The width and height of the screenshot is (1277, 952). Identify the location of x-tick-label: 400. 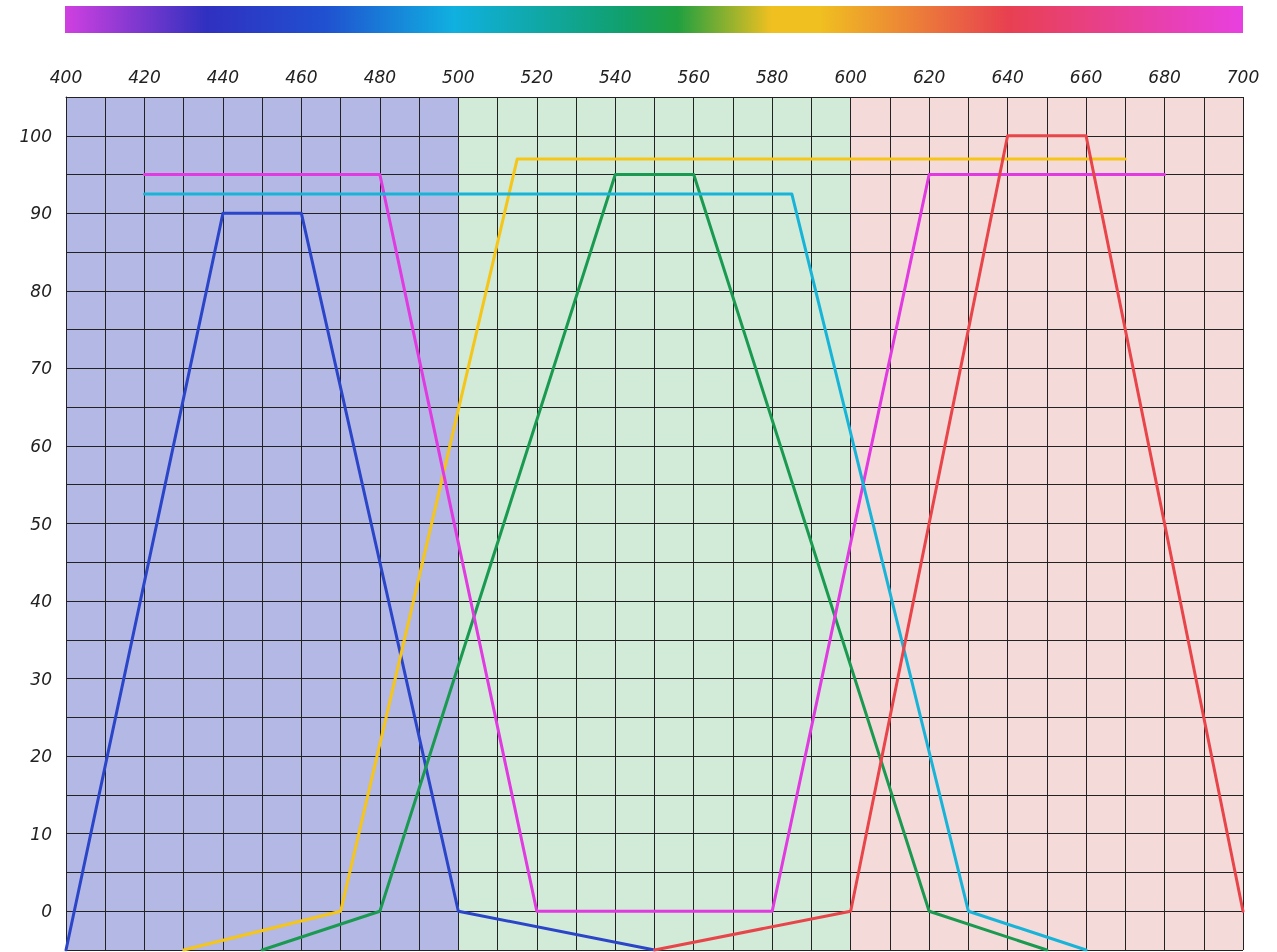
(66, 76).